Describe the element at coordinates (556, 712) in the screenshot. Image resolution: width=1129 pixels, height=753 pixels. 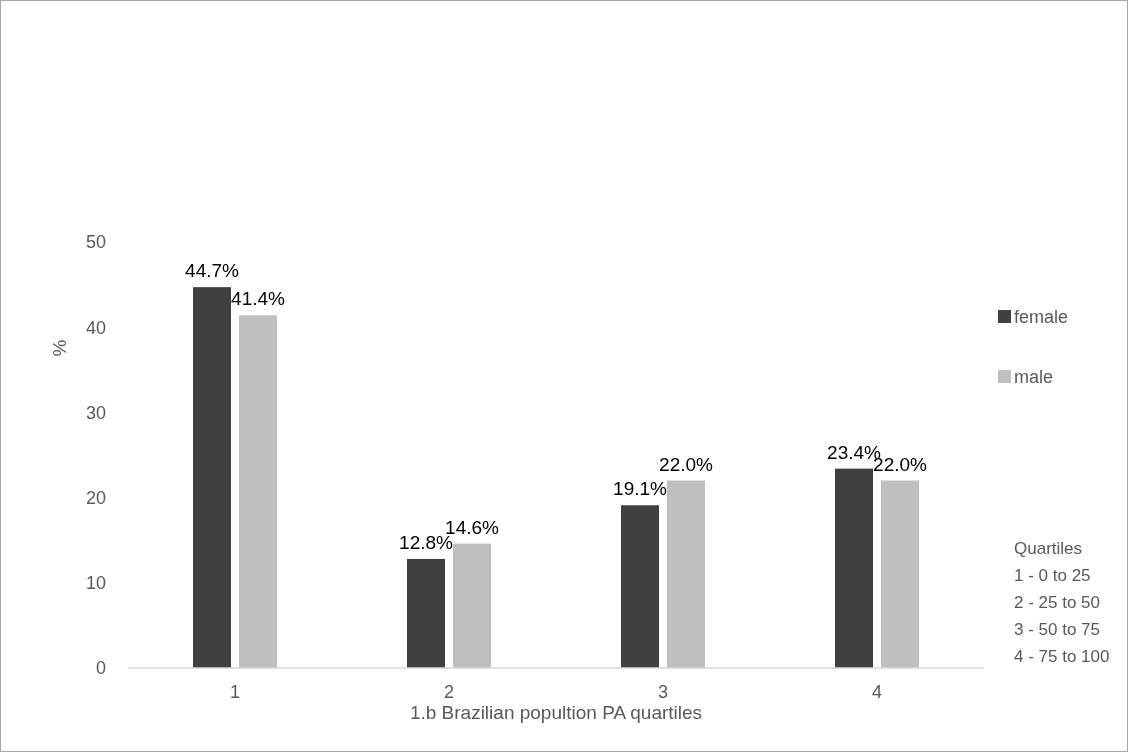
I see `x-axis-title: 1.b Brazilian popultion PA quartiles` at that location.